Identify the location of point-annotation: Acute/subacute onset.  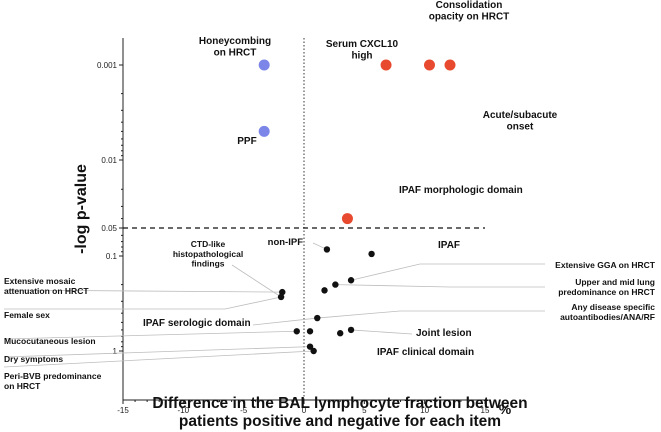
(520, 121).